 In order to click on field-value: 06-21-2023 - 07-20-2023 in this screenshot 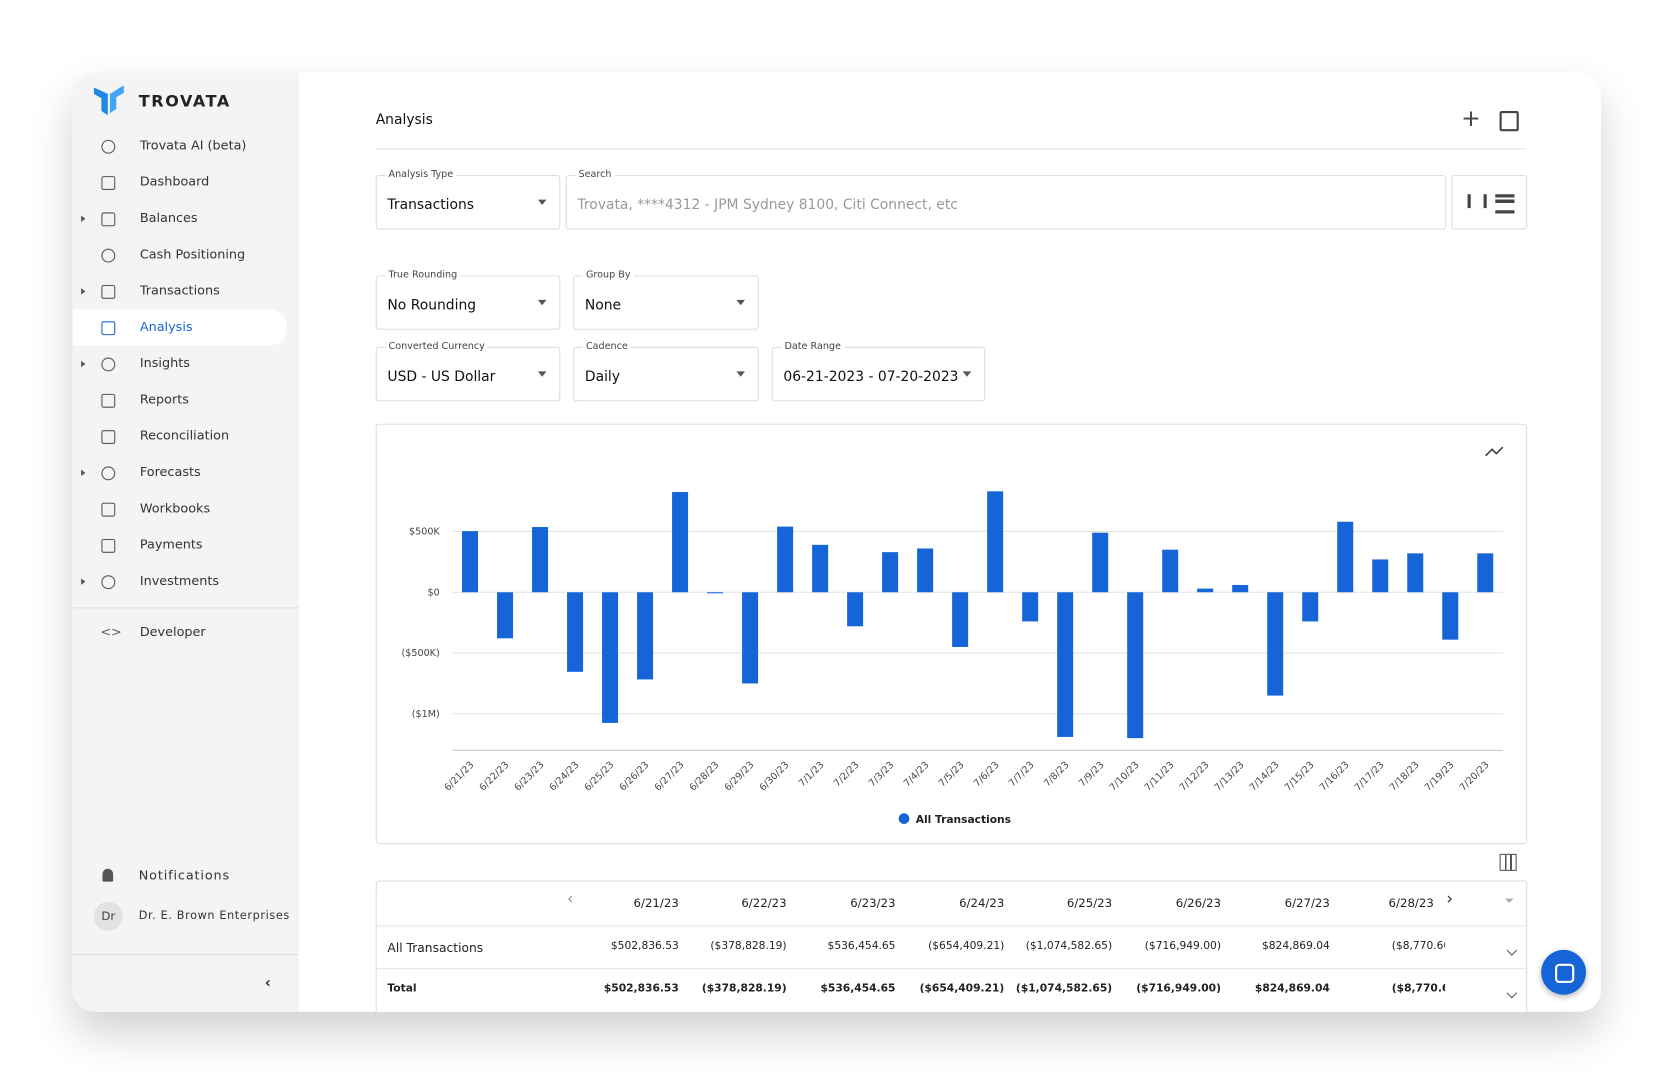, I will do `click(871, 377)`.